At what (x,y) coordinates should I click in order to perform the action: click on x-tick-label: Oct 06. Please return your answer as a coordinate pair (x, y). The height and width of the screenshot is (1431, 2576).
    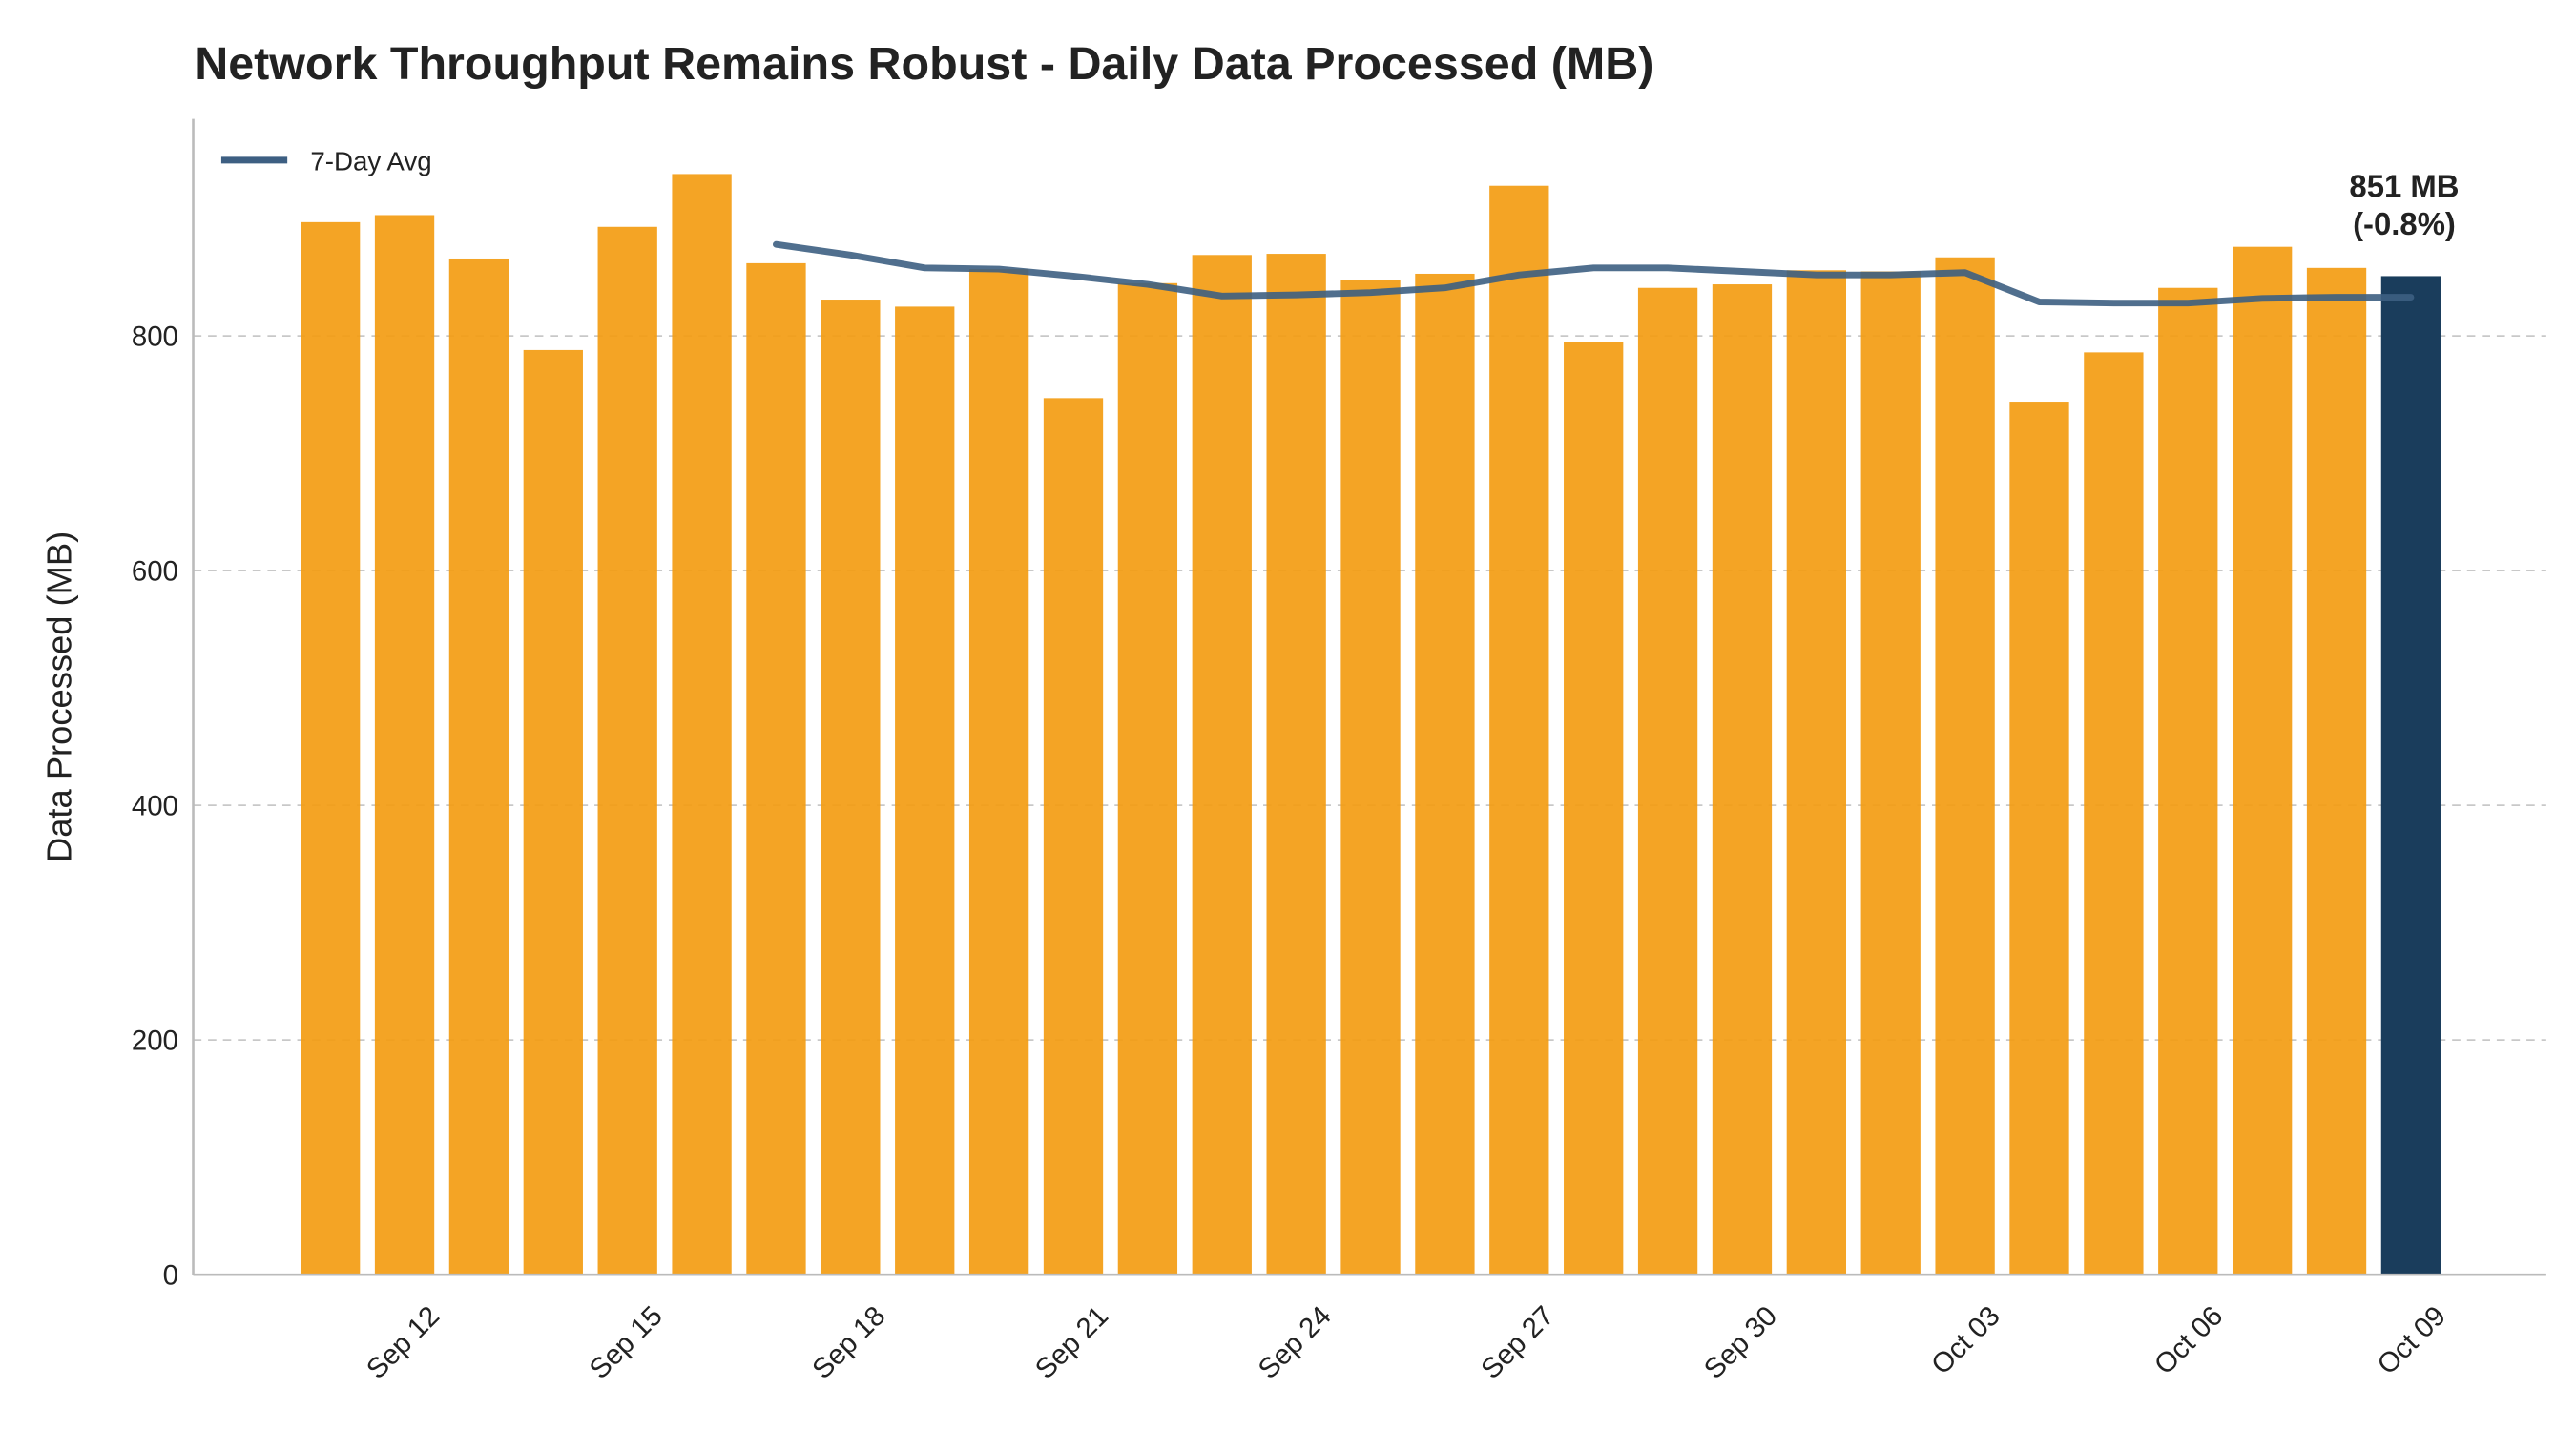
    Looking at the image, I should click on (2189, 1340).